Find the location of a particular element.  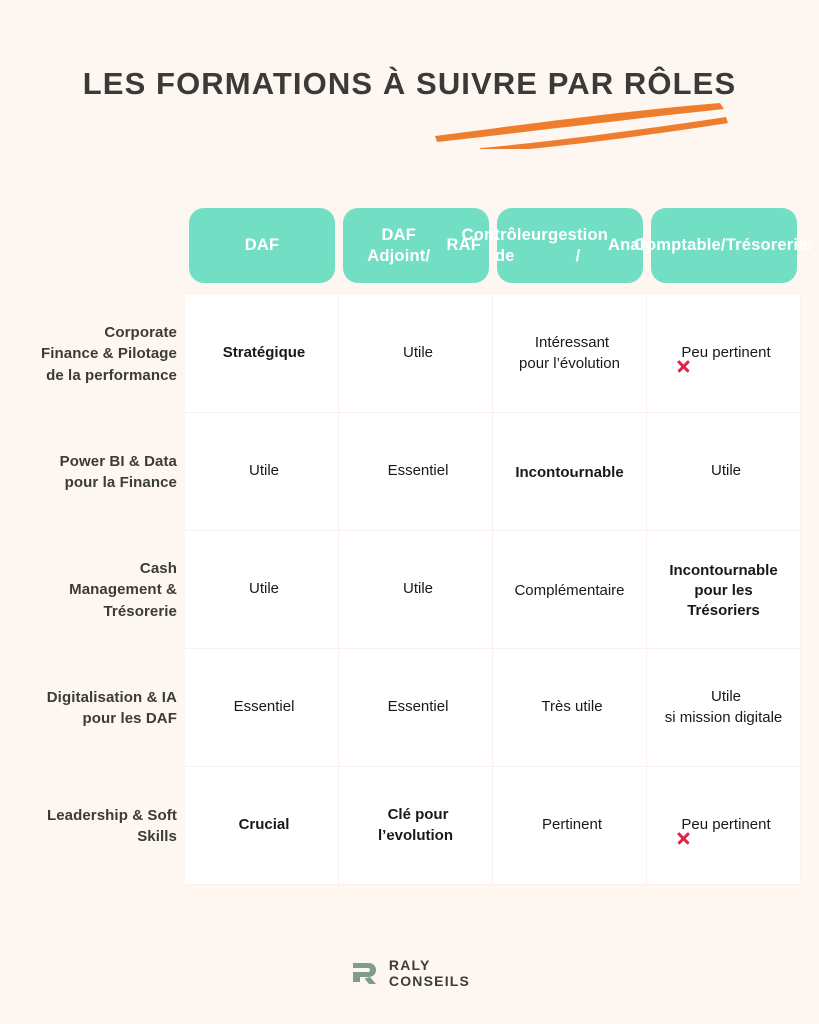

matrix-cell: Clé pour l’évolution is located at coordinates (416, 826).